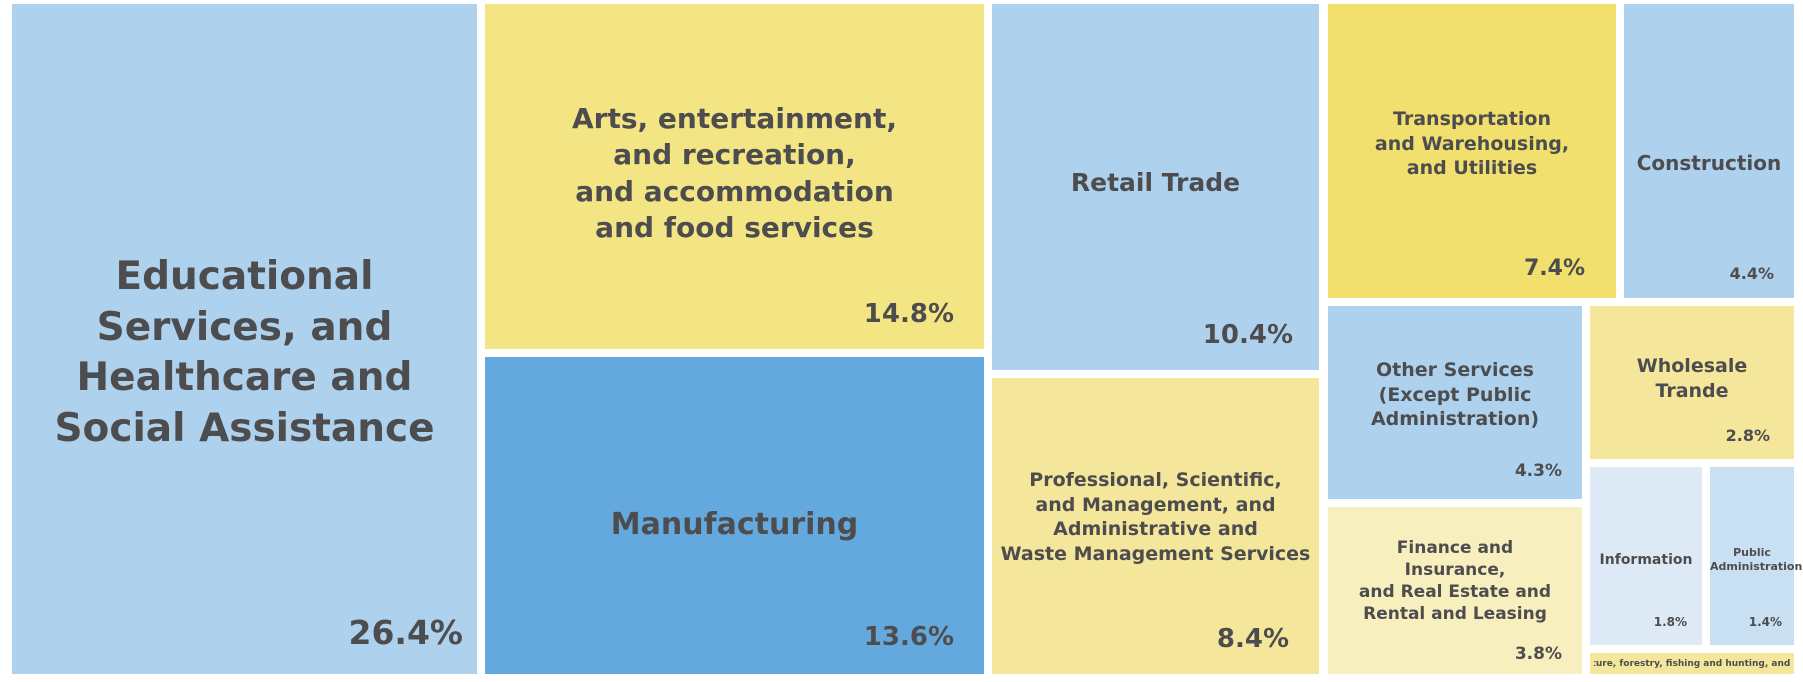 The height and width of the screenshot is (682, 1803). I want to click on tile-value: 7.4%, so click(1554, 268).